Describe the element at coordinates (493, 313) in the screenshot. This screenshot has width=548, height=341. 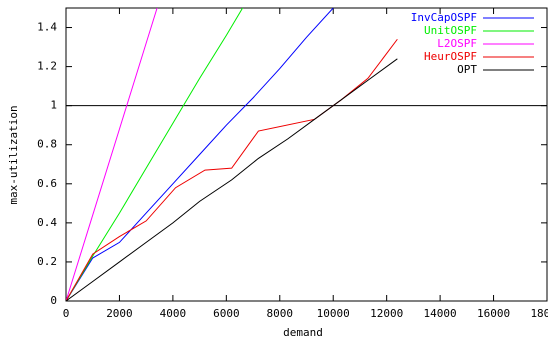
I see `x-tick-label: 16000` at that location.